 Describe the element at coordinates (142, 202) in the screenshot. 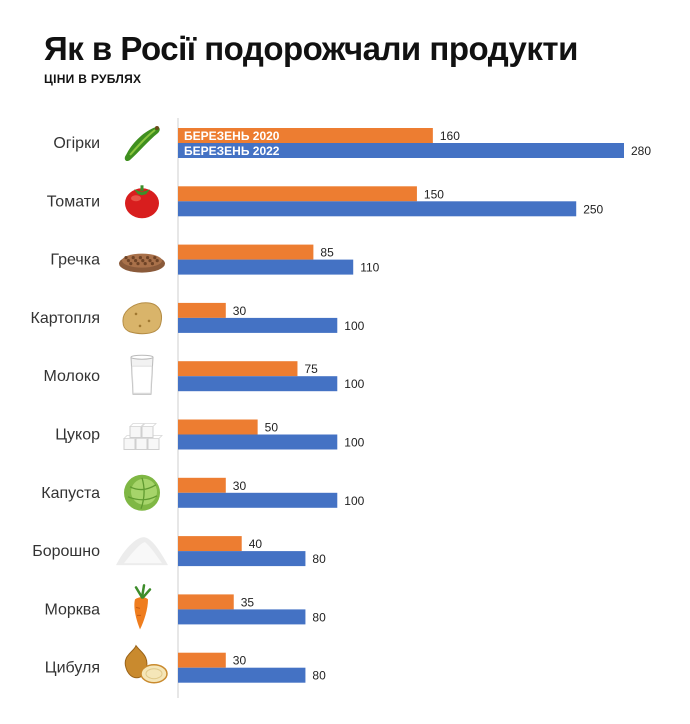

I see `tomato-icon` at that location.